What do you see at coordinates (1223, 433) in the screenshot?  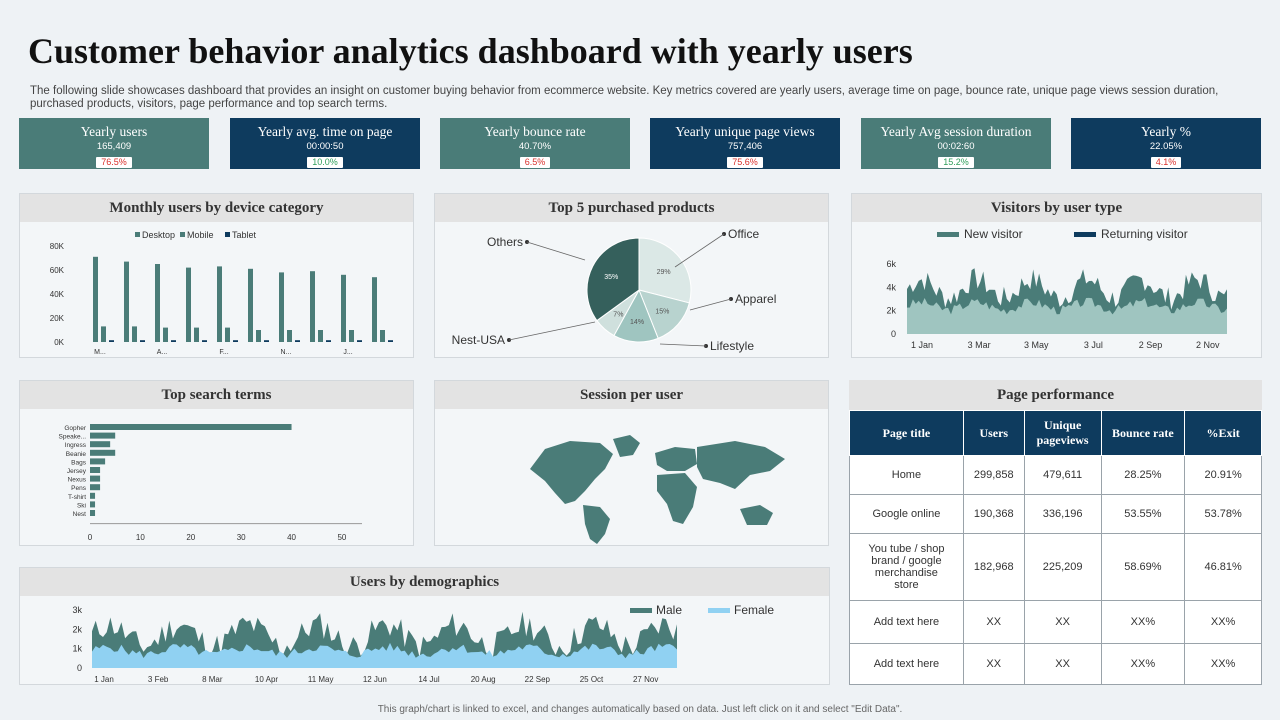 I see `column-header: %Exit` at bounding box center [1223, 433].